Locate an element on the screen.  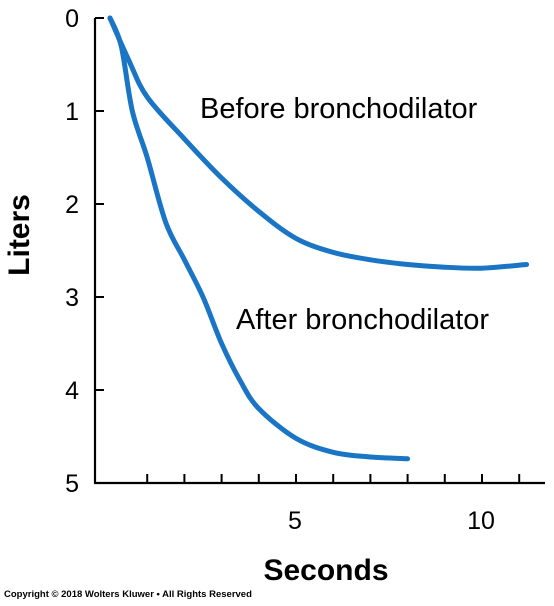
y-axis-title: Liters is located at coordinates (19, 235).